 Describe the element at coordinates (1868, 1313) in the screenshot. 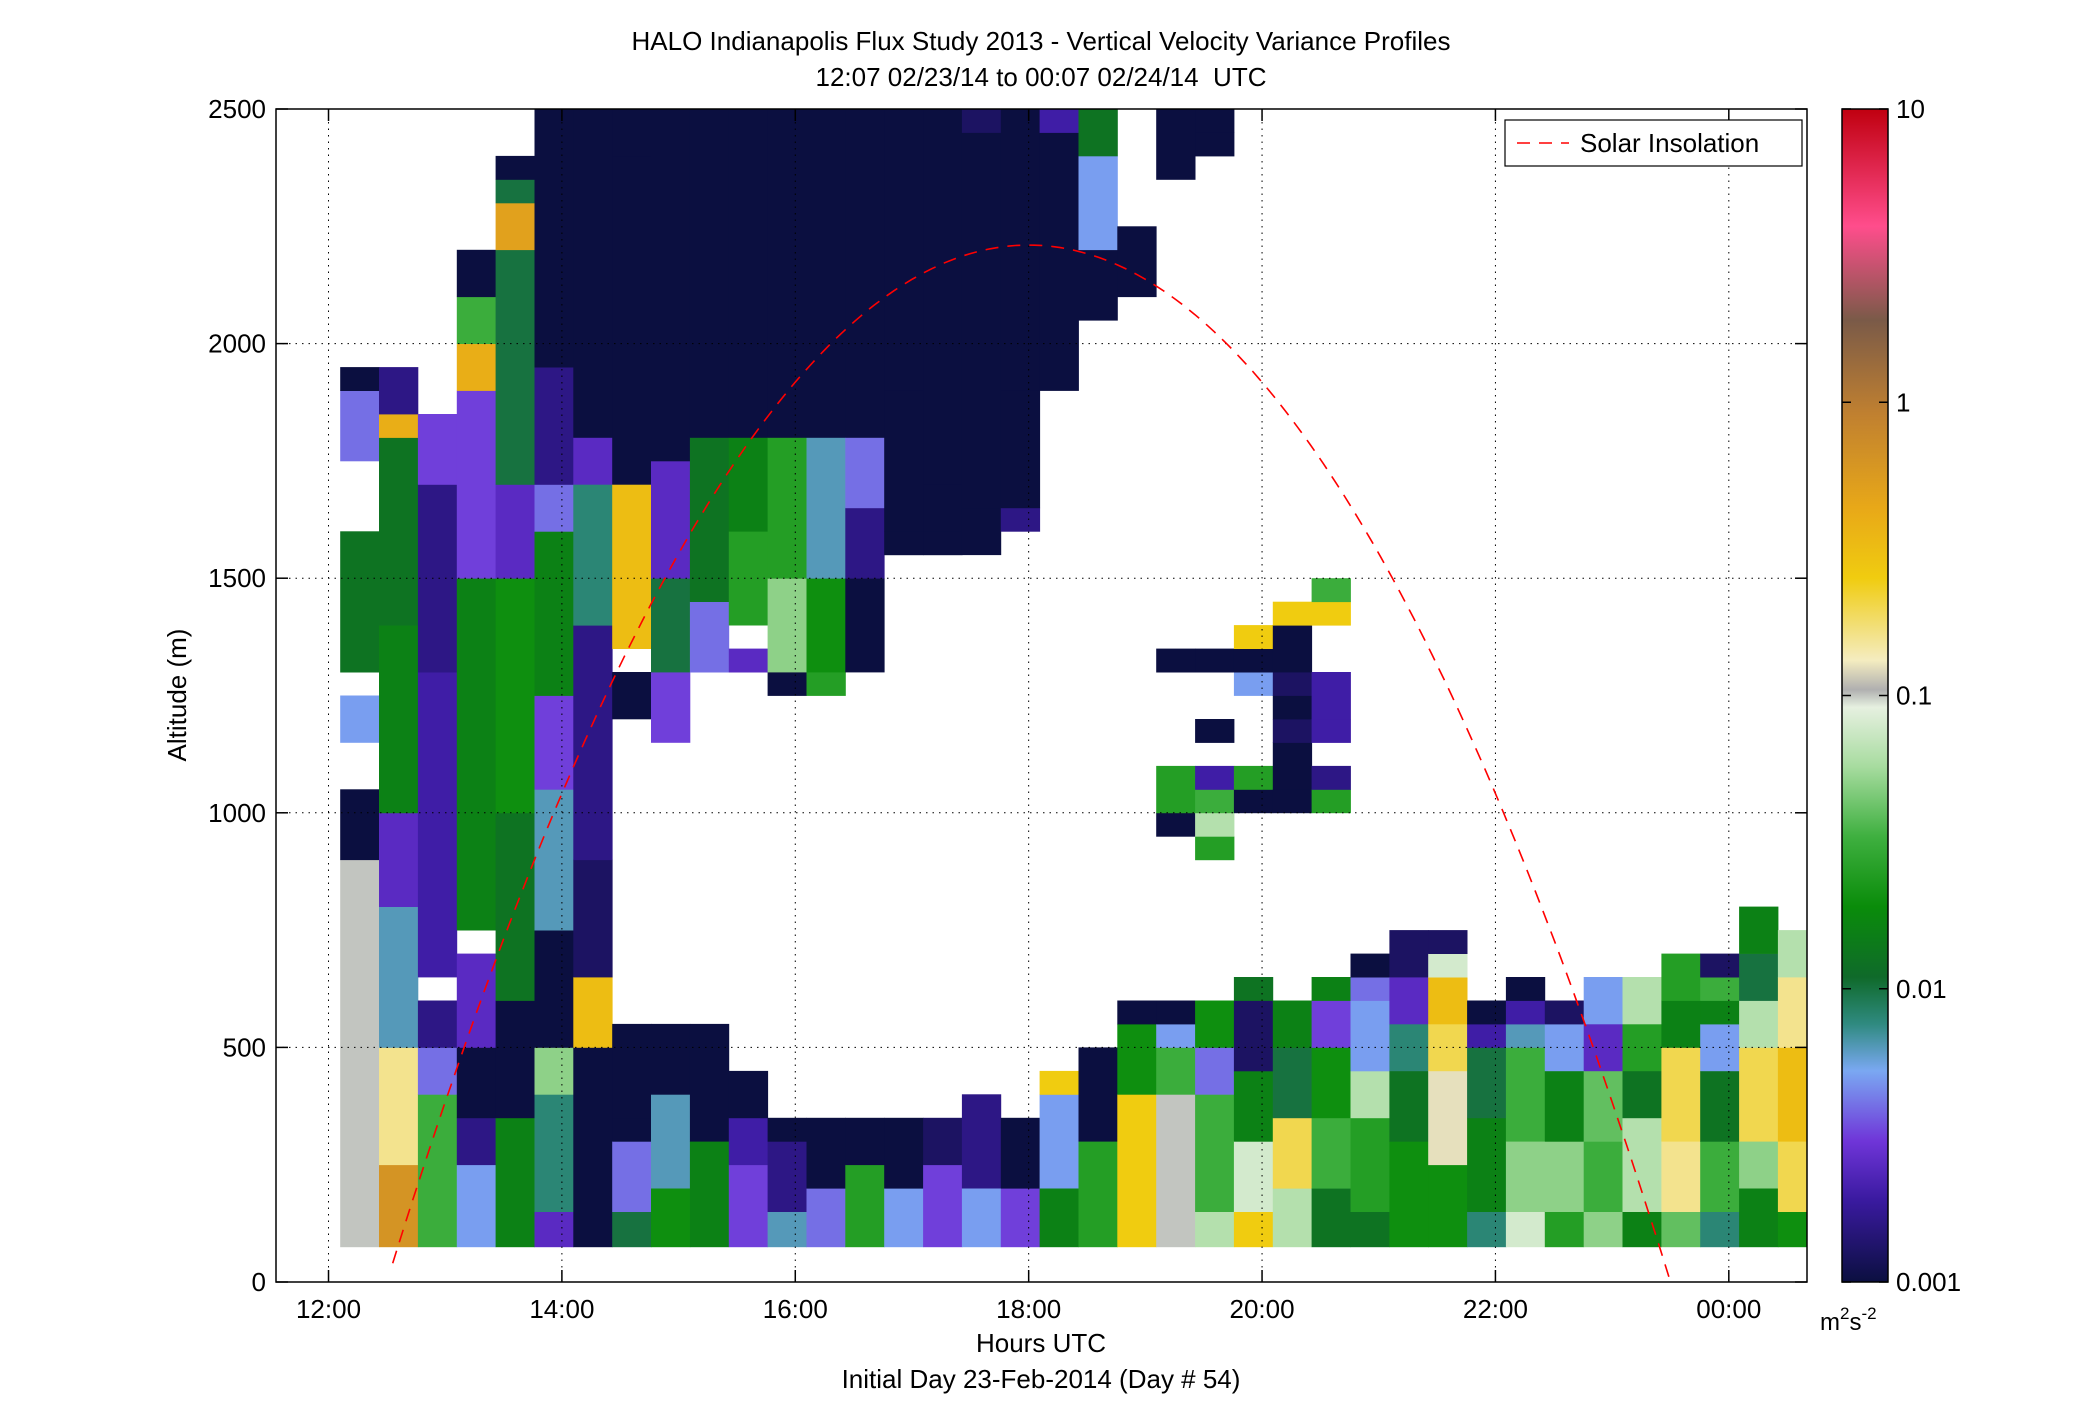

I see `unit-sup2: -2` at that location.